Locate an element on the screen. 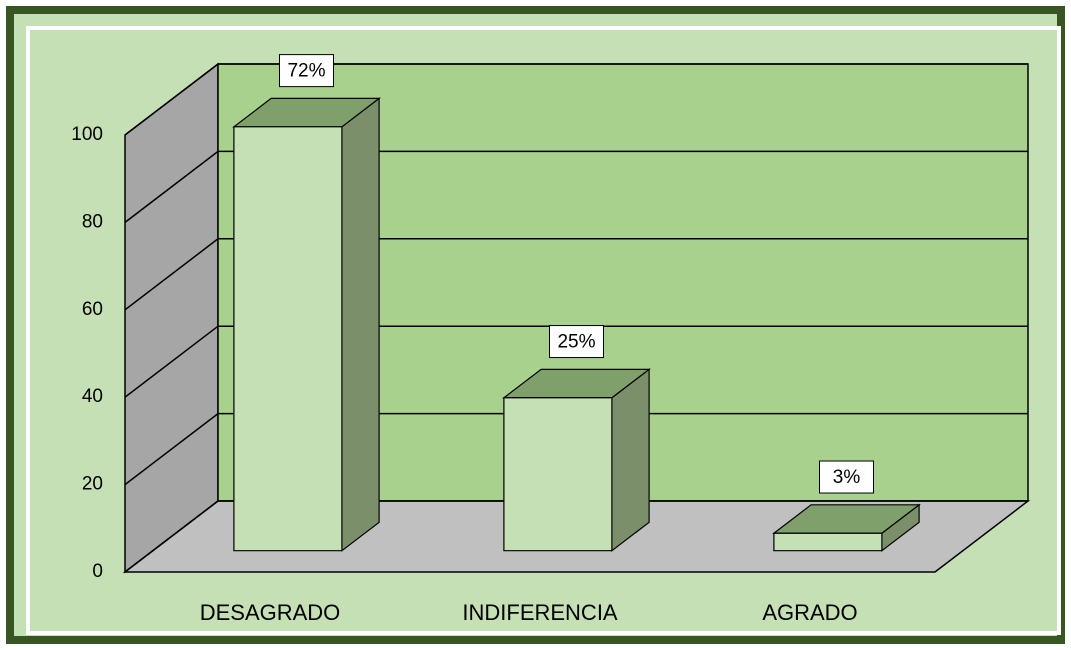  data-label: 3% is located at coordinates (847, 477).